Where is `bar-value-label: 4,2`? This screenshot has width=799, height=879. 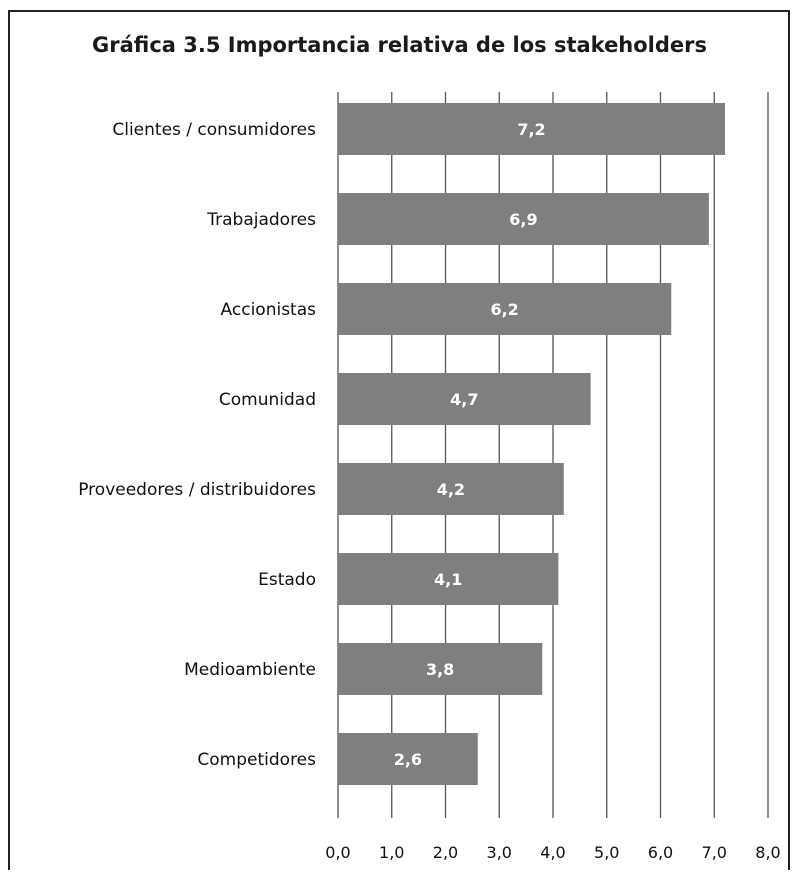 bar-value-label: 4,2 is located at coordinates (451, 489).